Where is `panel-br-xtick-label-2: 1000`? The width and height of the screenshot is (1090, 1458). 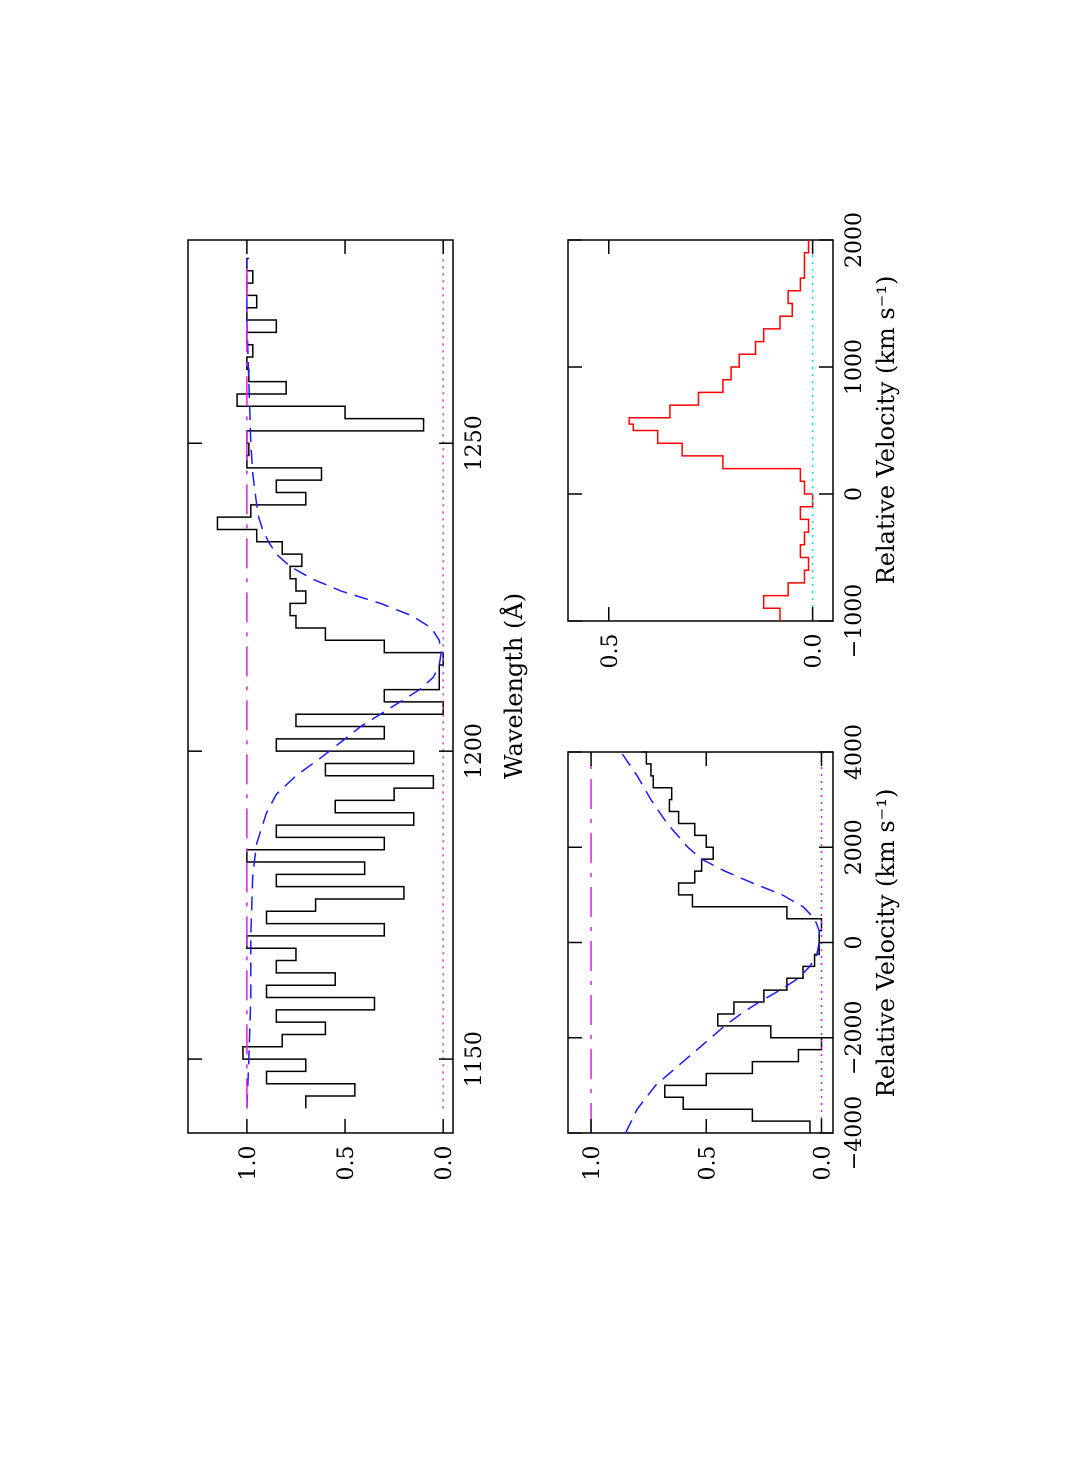 panel-br-xtick-label-2: 1000 is located at coordinates (854, 367).